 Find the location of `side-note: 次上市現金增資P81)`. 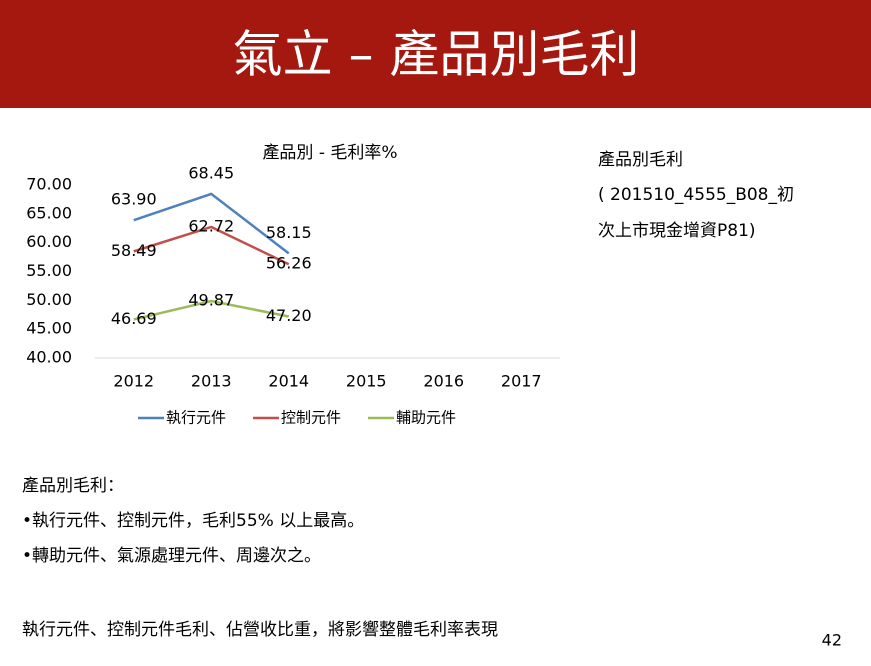

side-note: 次上市現金增資P81) is located at coordinates (677, 231).